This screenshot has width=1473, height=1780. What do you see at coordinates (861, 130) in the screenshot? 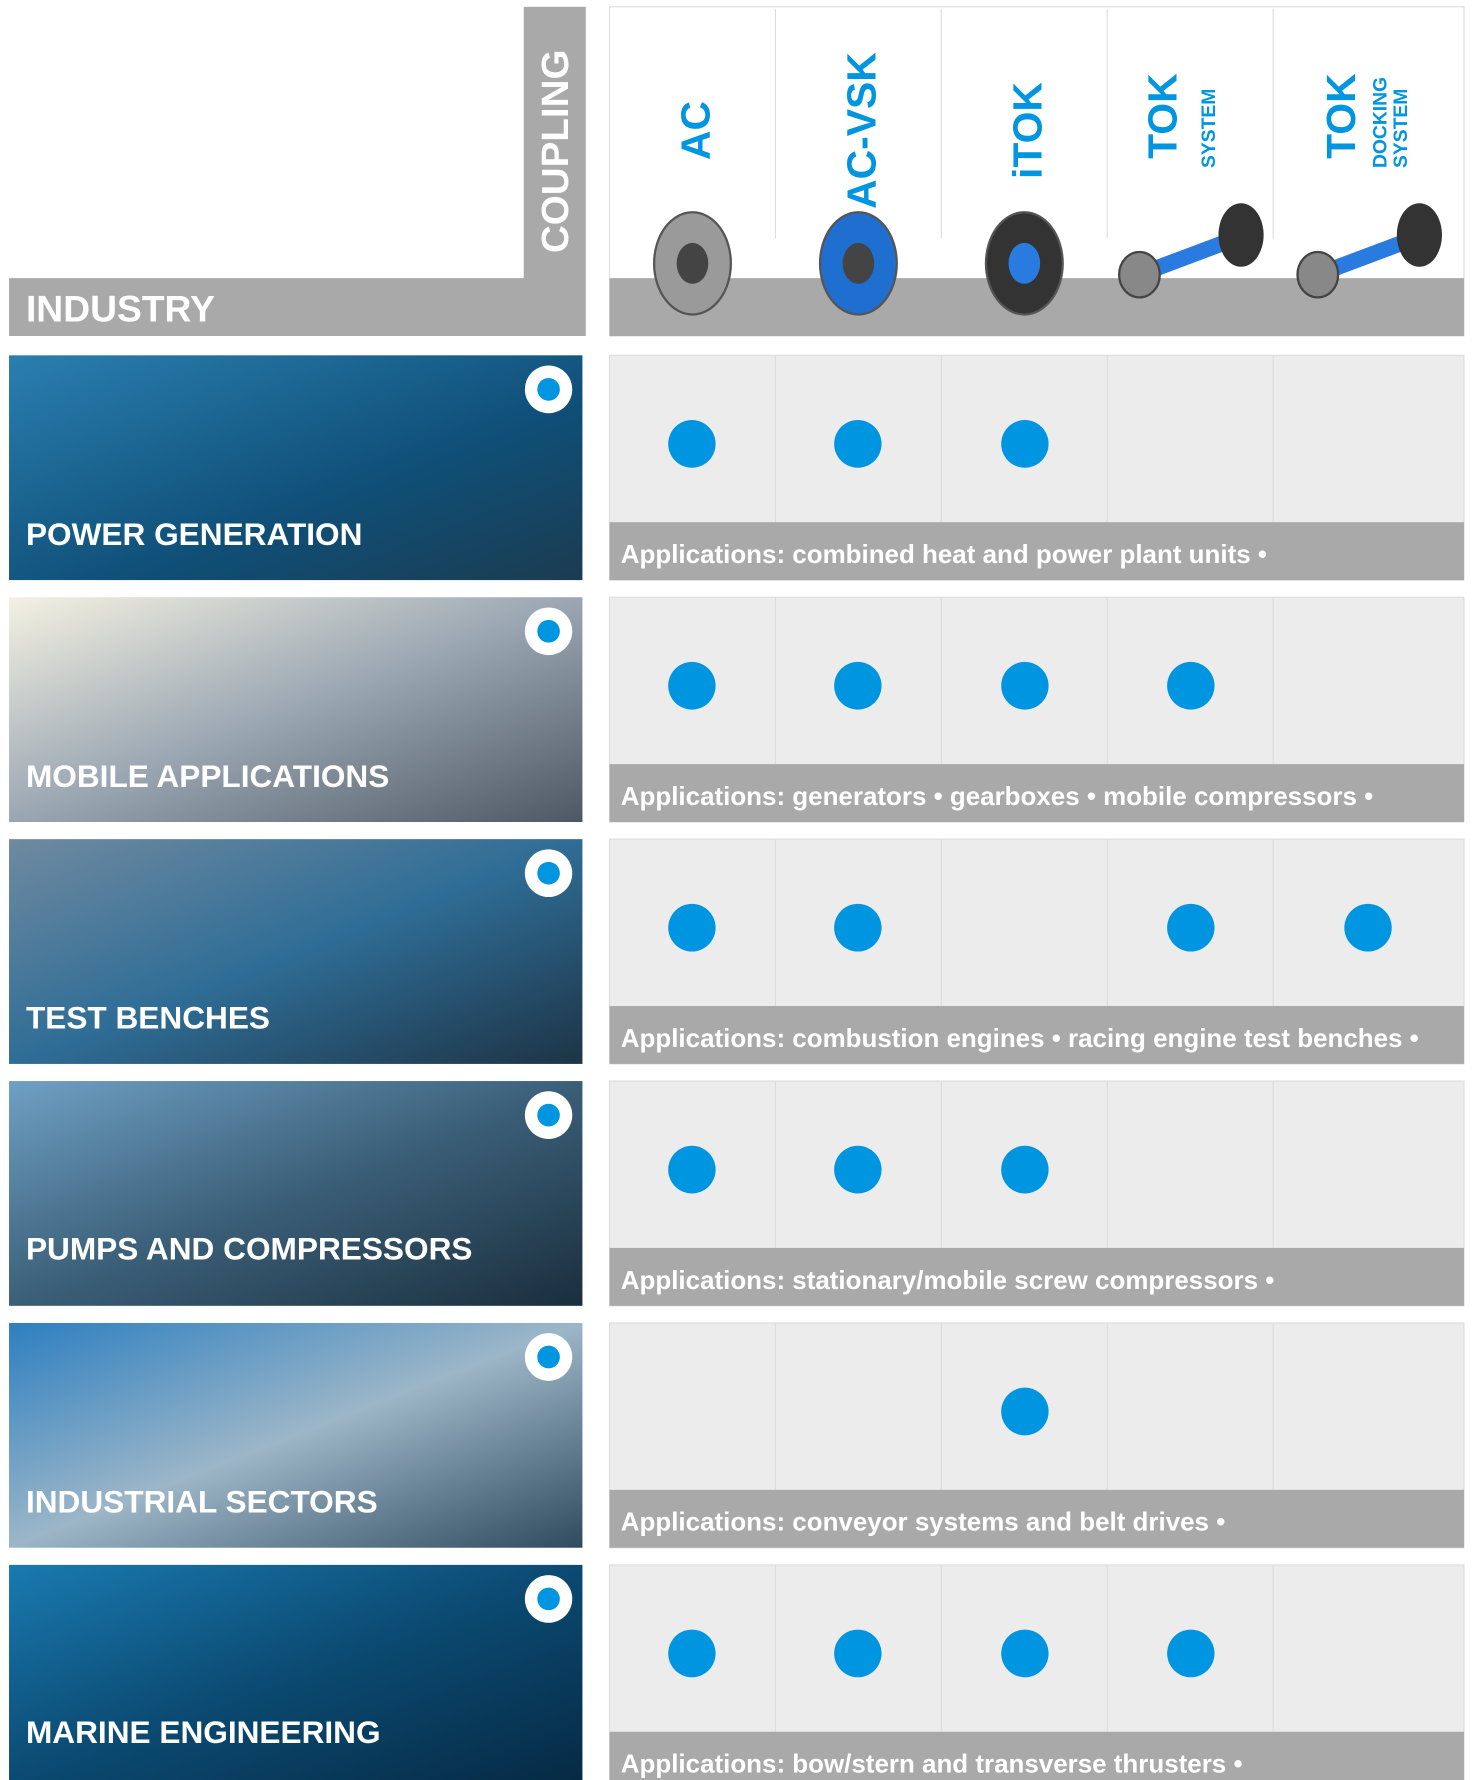
I see `coupling-name: AC-VSK` at bounding box center [861, 130].